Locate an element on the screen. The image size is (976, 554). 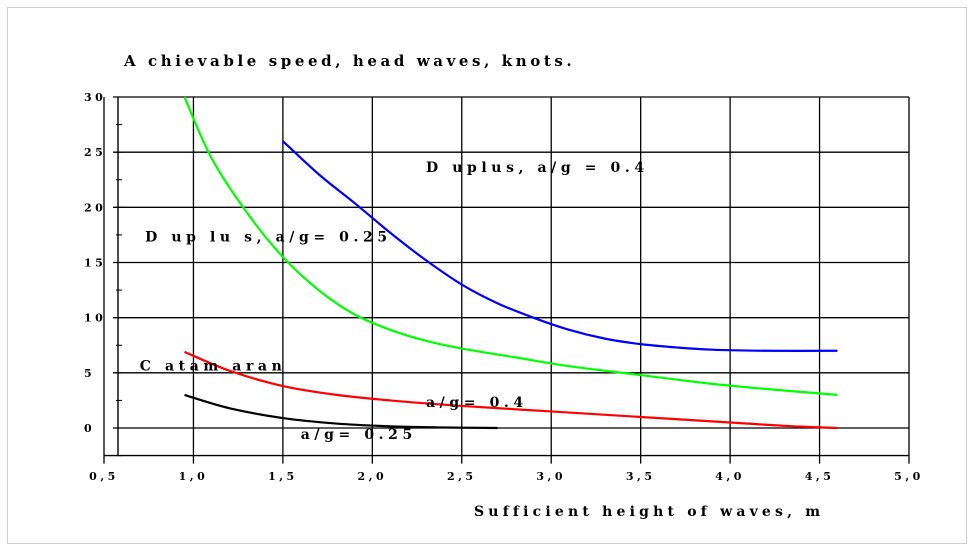
y-tick-label: 0 is located at coordinates (89, 428).